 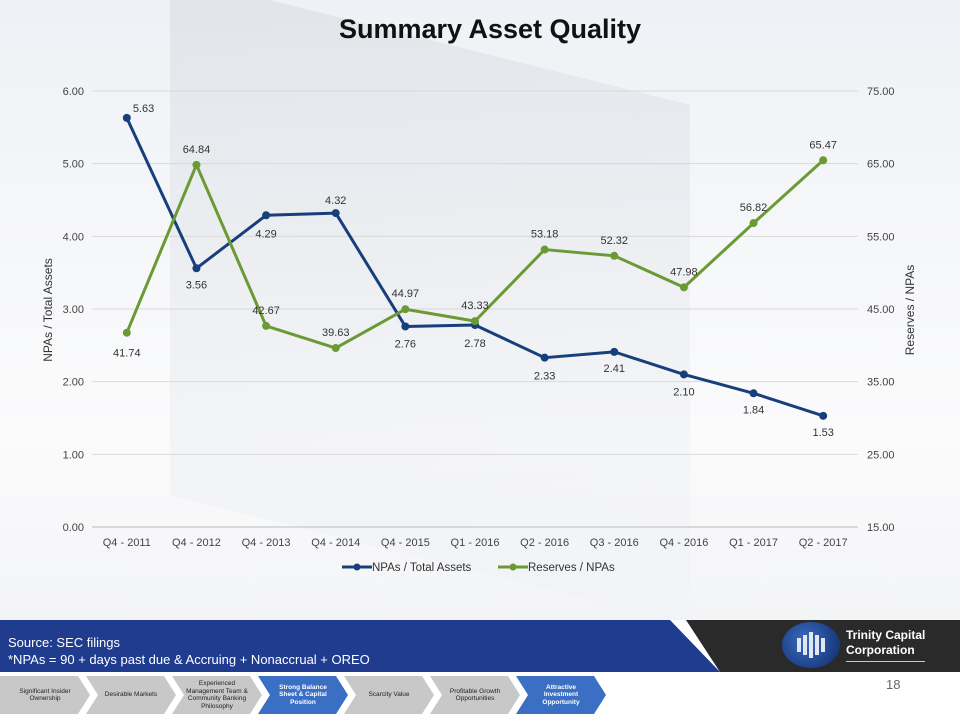 What do you see at coordinates (823, 543) in the screenshot?
I see `x-tick-label: Q2 - 2017` at bounding box center [823, 543].